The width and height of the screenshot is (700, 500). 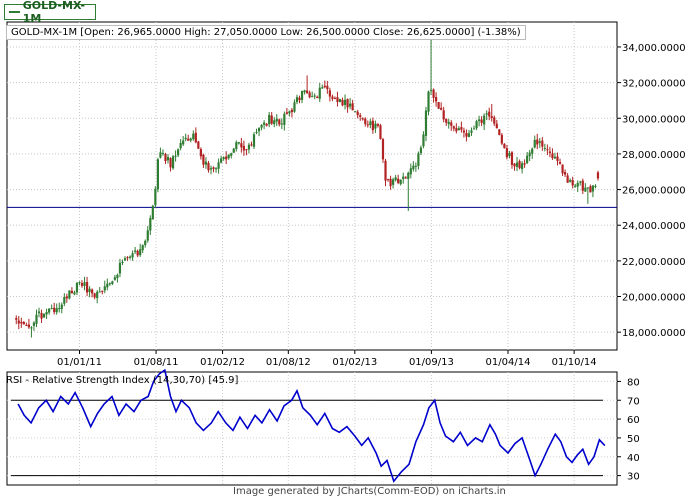 I want to click on rsi-y-tick-label: 60, so click(x=633, y=420).